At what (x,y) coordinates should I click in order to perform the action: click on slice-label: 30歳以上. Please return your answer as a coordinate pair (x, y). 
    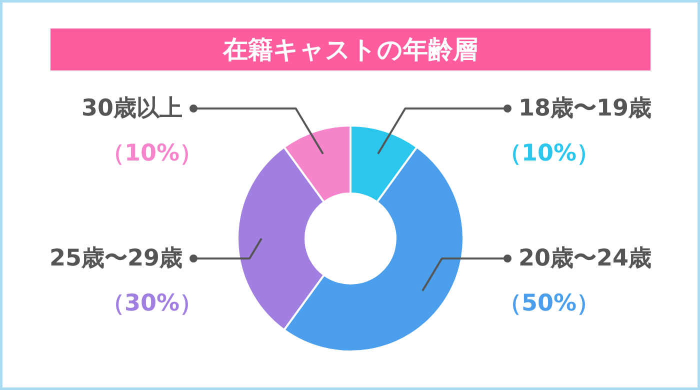
    Looking at the image, I should click on (132, 109).